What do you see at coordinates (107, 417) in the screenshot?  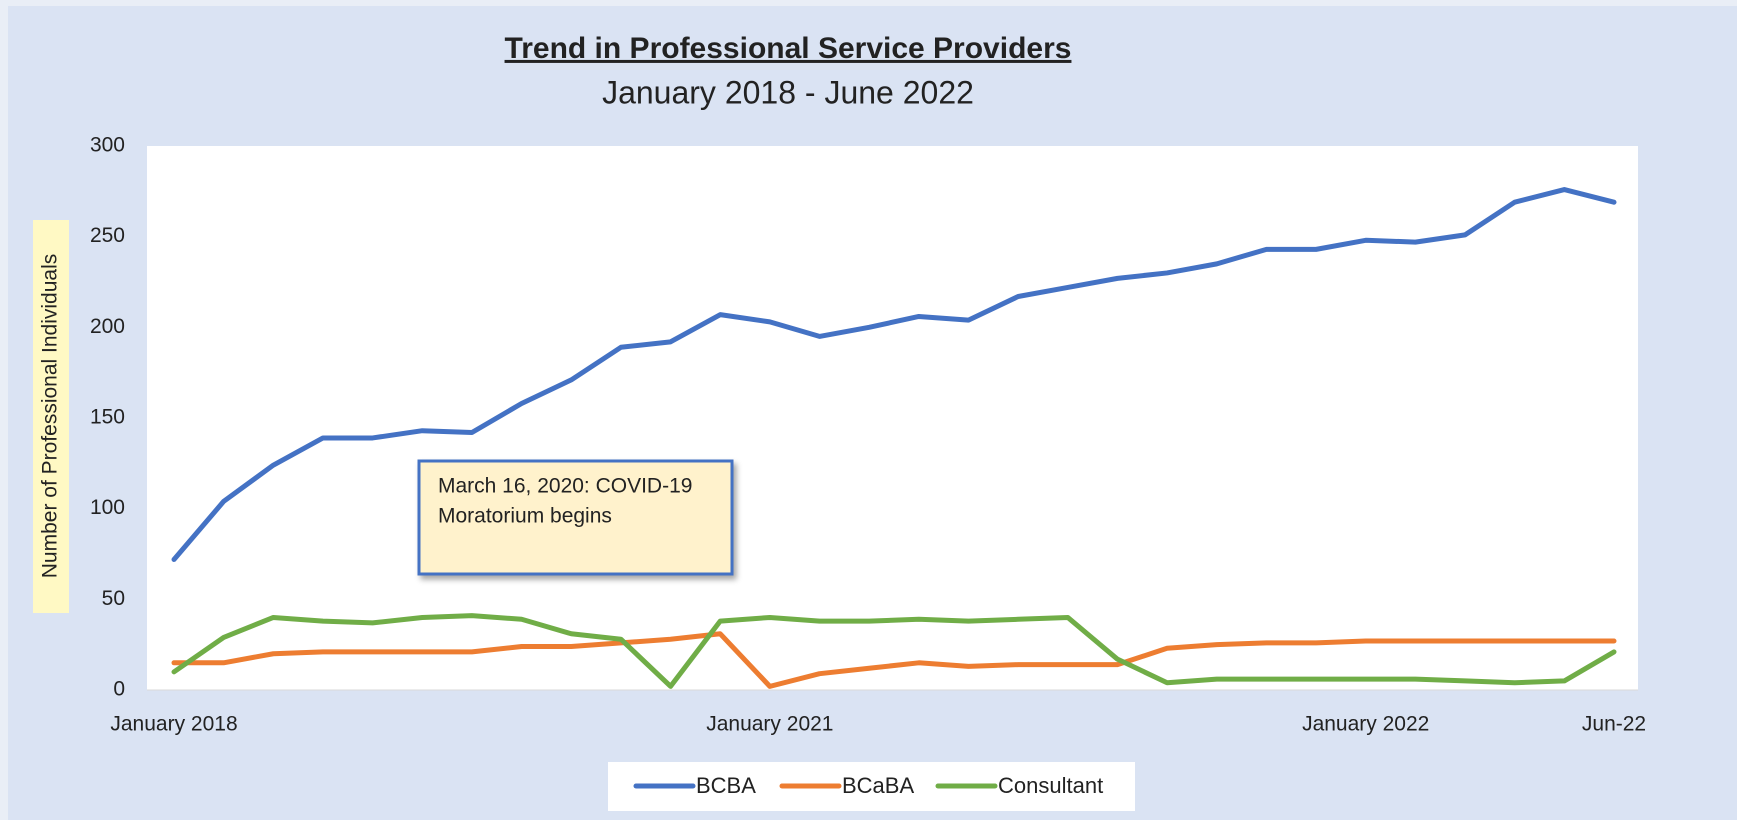 I see `y-tick-label: 150` at bounding box center [107, 417].